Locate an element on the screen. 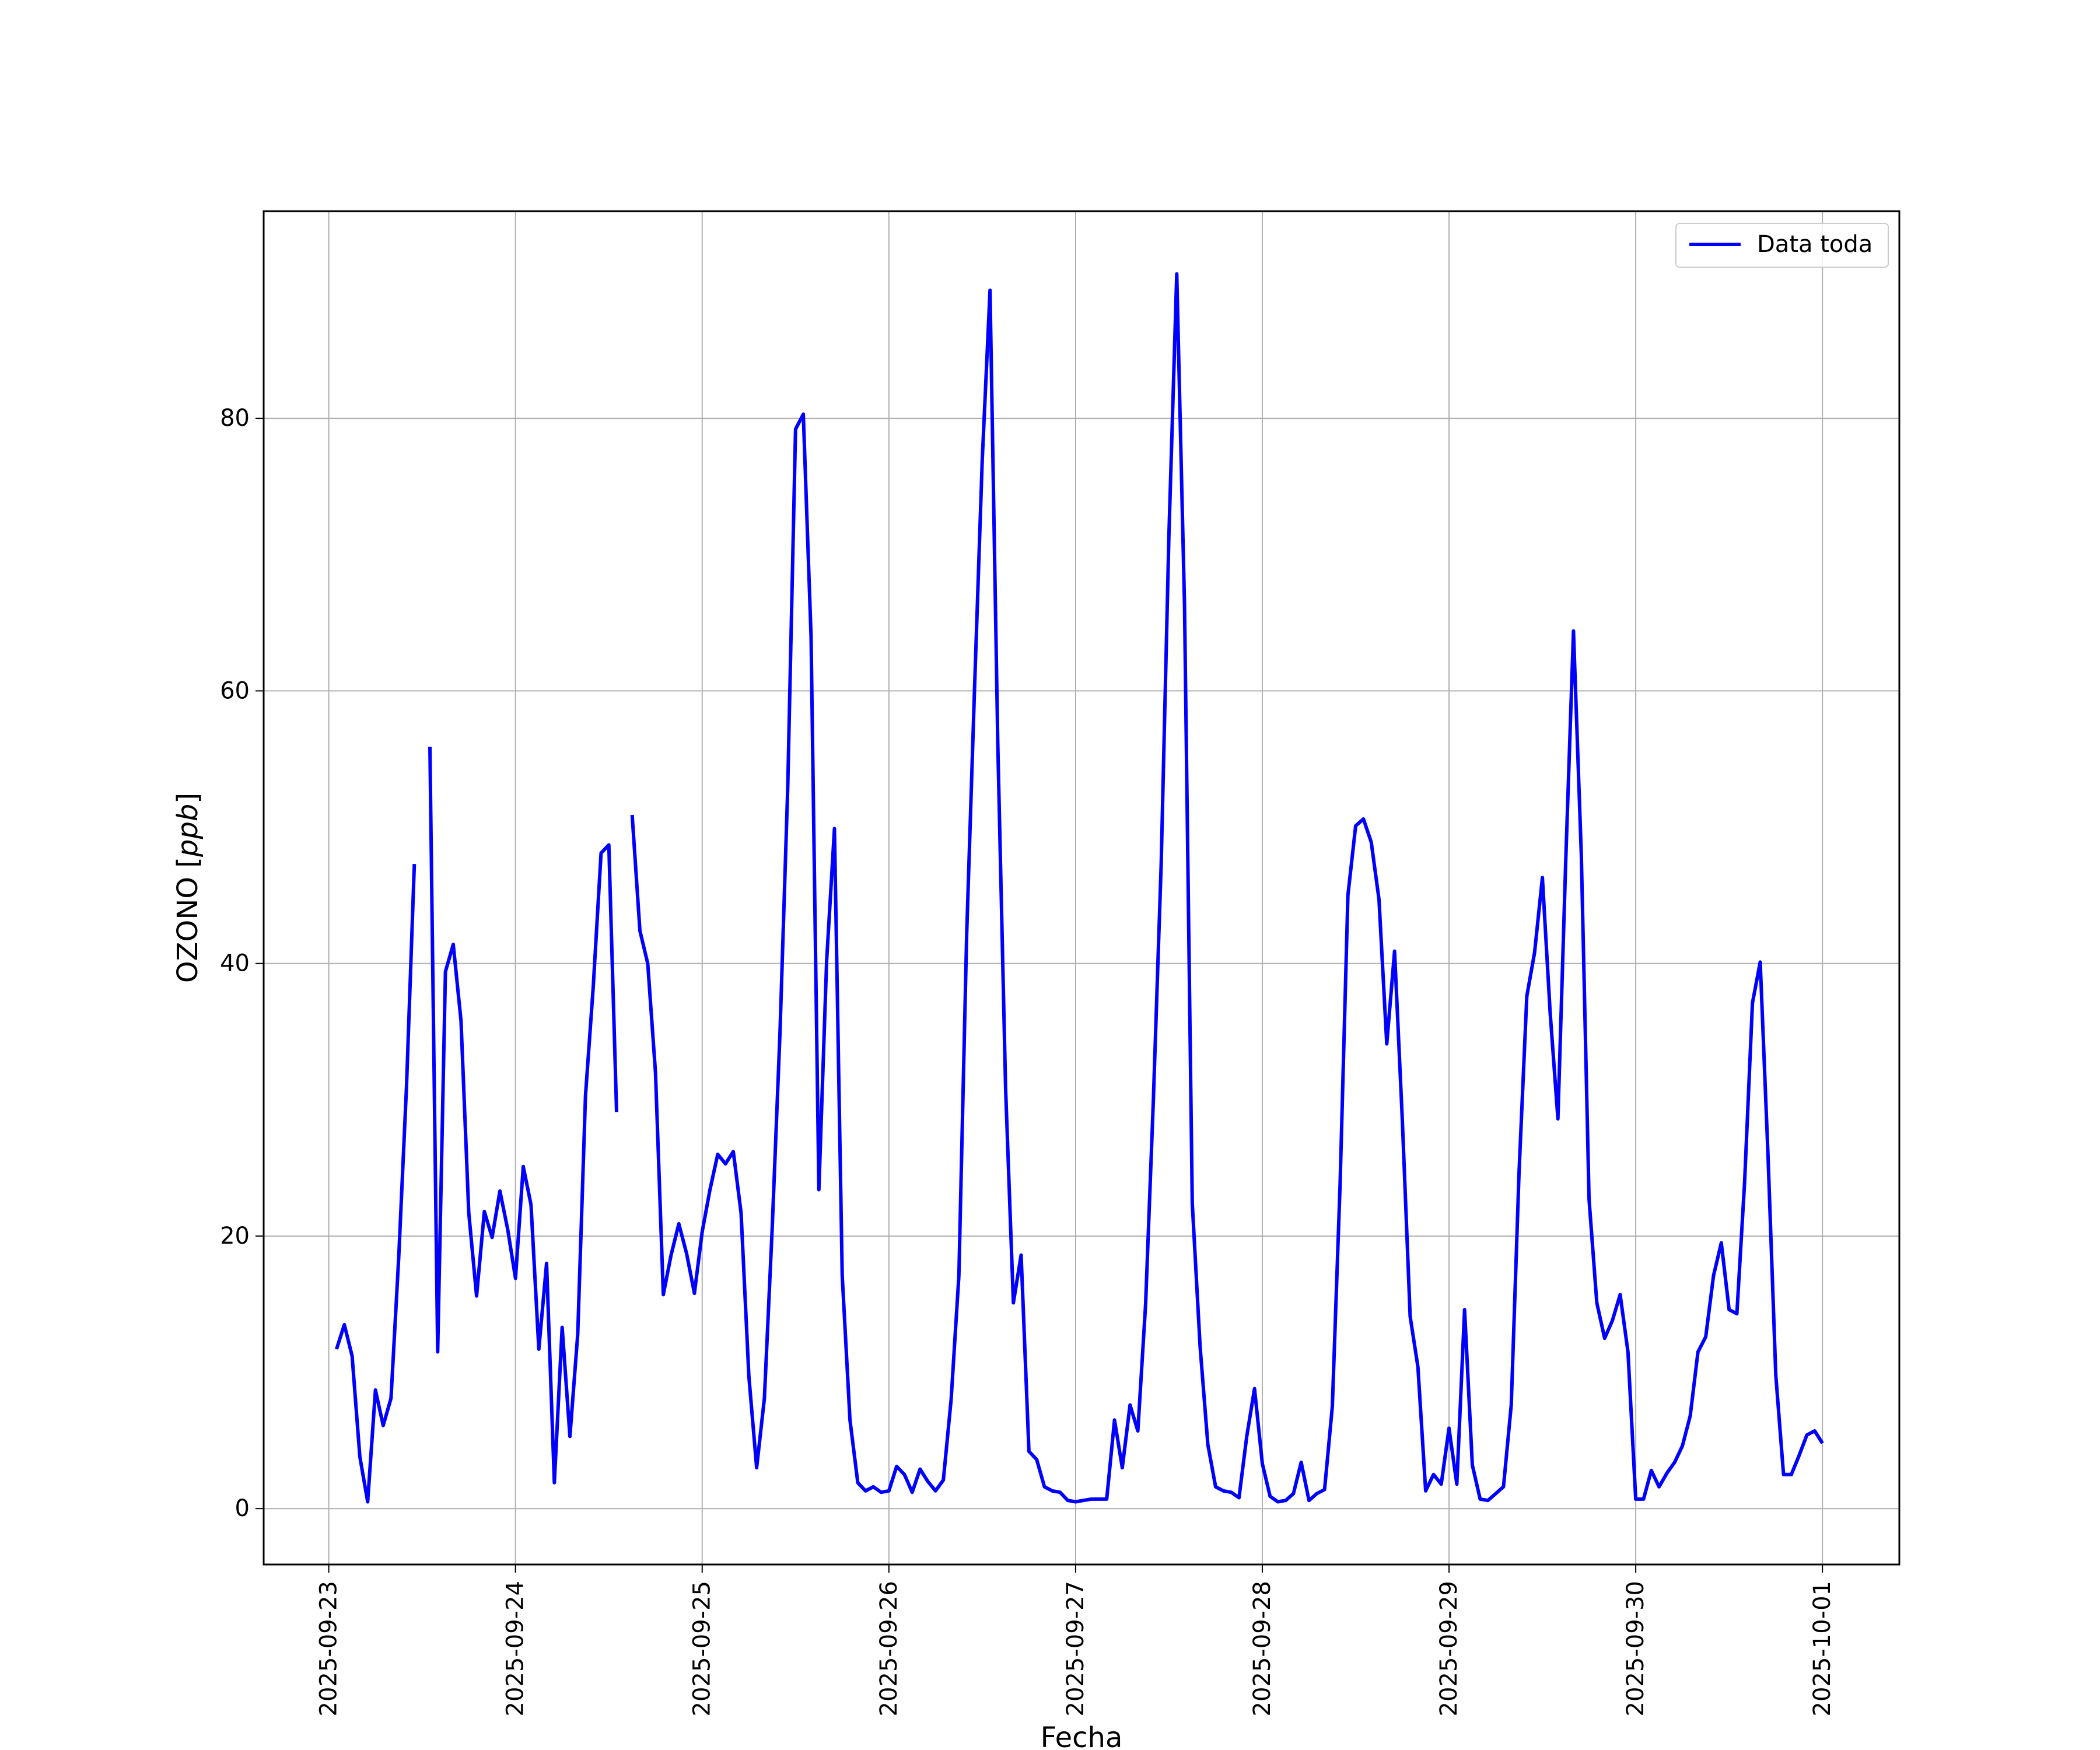  y-tick-label: 20 is located at coordinates (235, 1237).